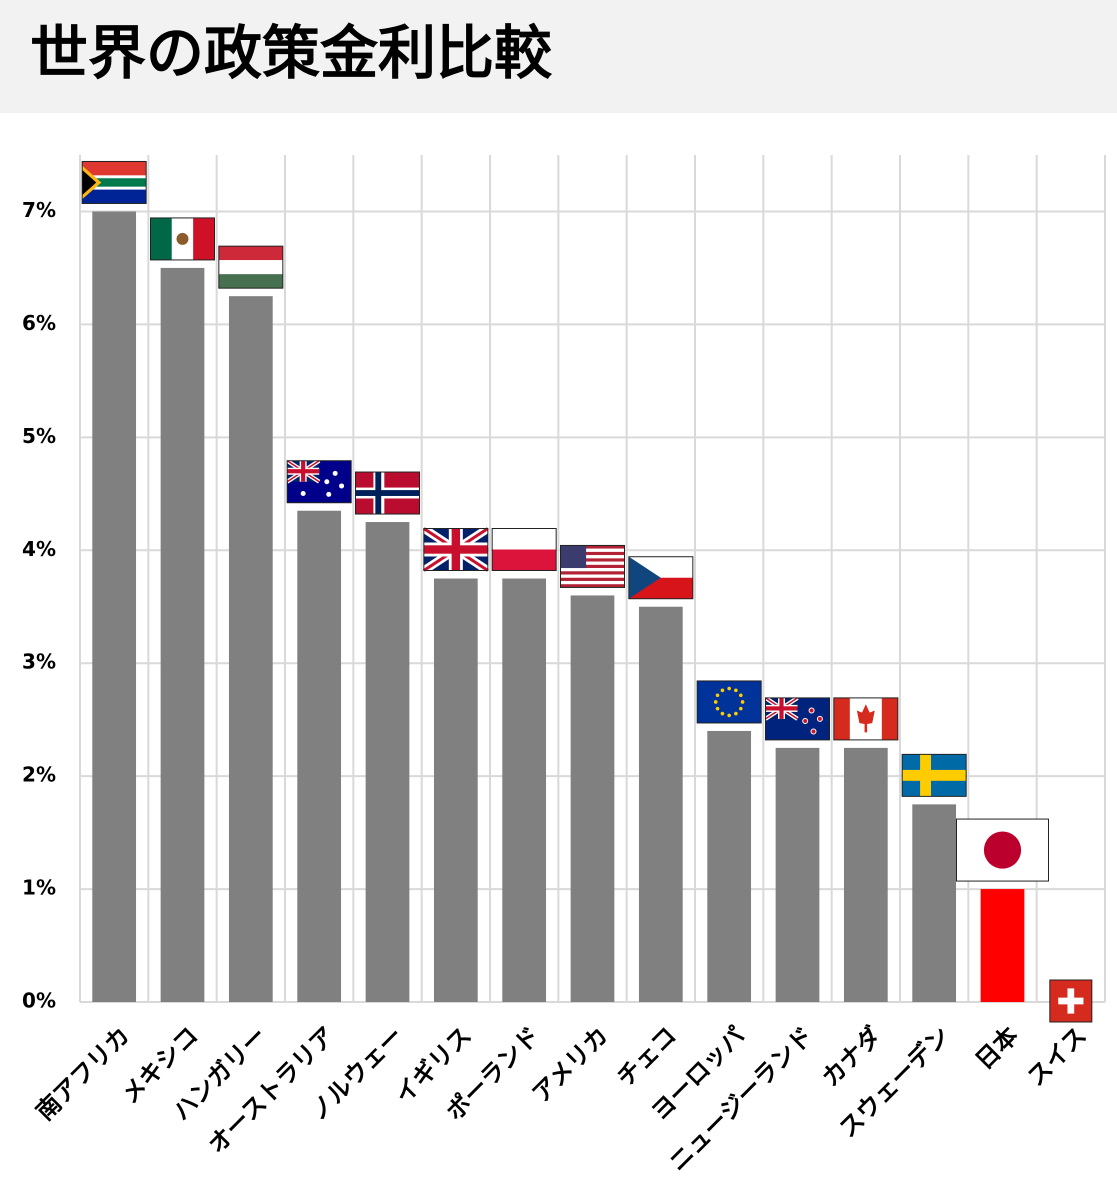 This screenshot has height=1200, width=1117. Describe the element at coordinates (39, 323) in the screenshot. I see `y-tick-label: 6%` at that location.